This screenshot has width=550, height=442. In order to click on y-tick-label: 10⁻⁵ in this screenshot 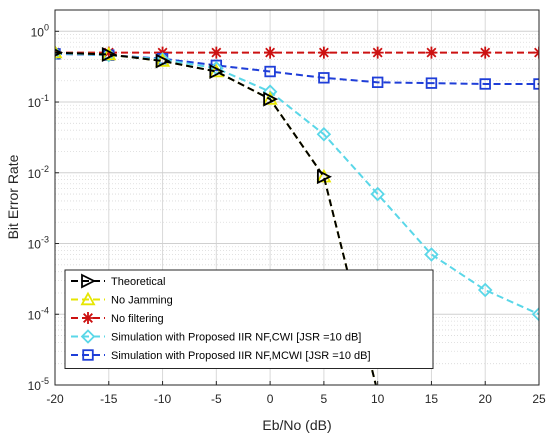, I will do `click(38, 384)`.